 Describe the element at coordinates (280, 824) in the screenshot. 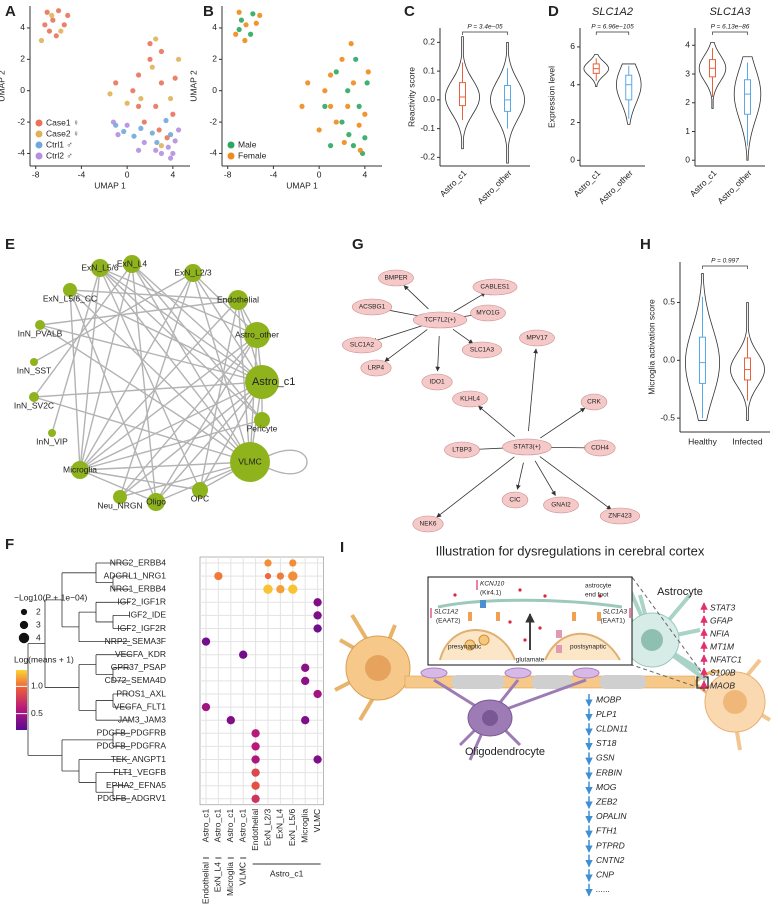

I see `column-label: ExN_L4` at that location.